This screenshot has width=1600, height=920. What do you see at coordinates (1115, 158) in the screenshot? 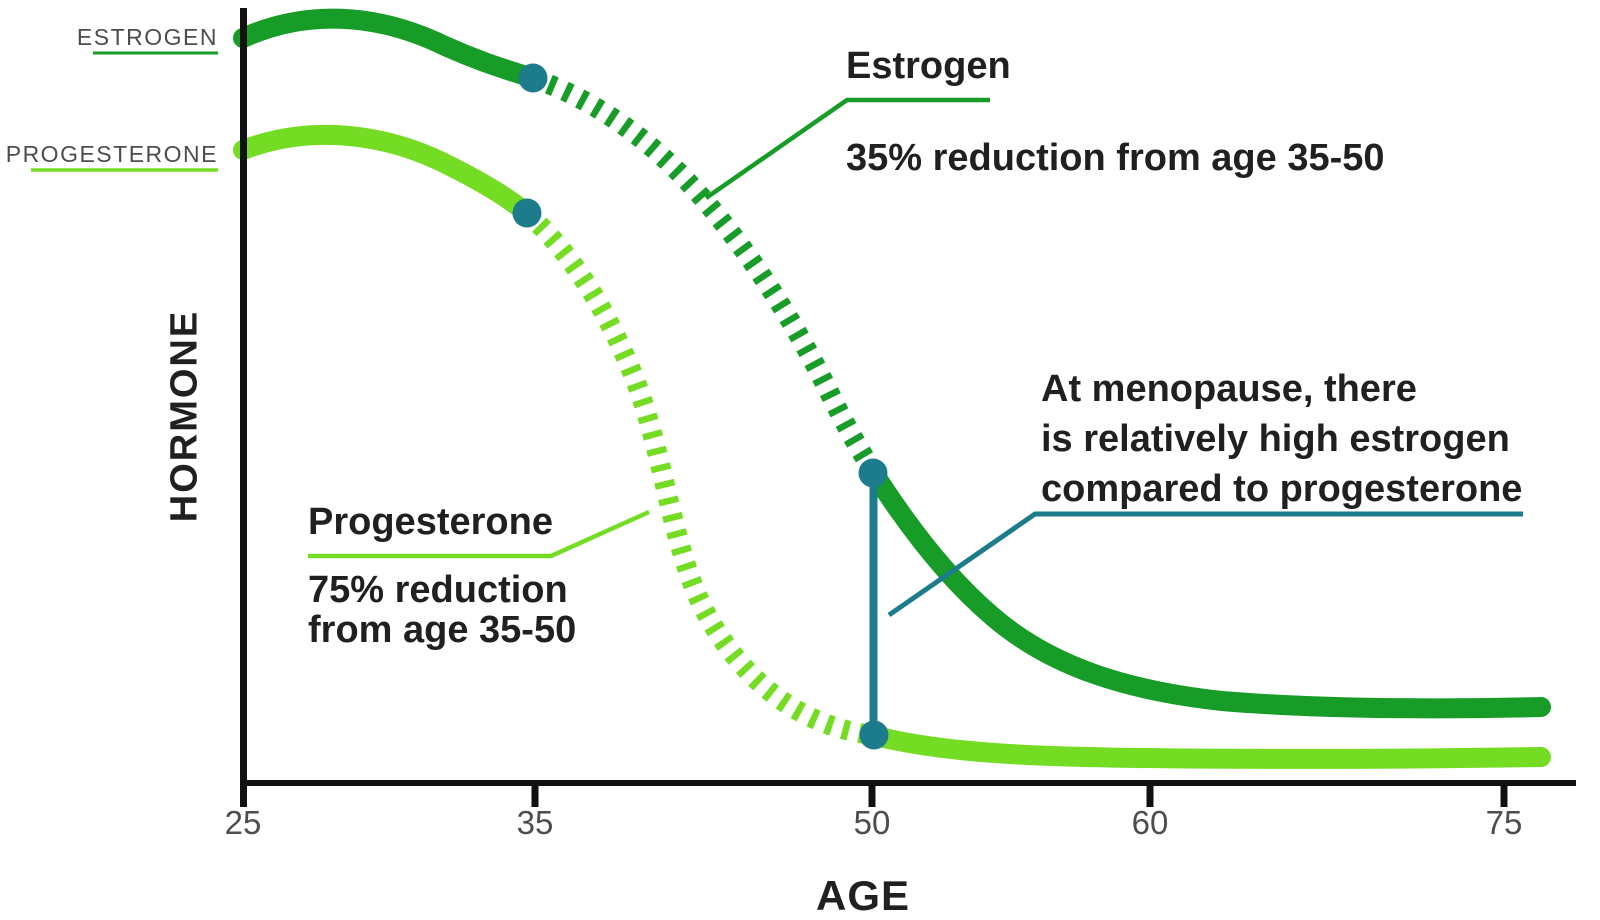
I see `estrogen-callout-body: 35% reduction from age 35-50` at bounding box center [1115, 158].